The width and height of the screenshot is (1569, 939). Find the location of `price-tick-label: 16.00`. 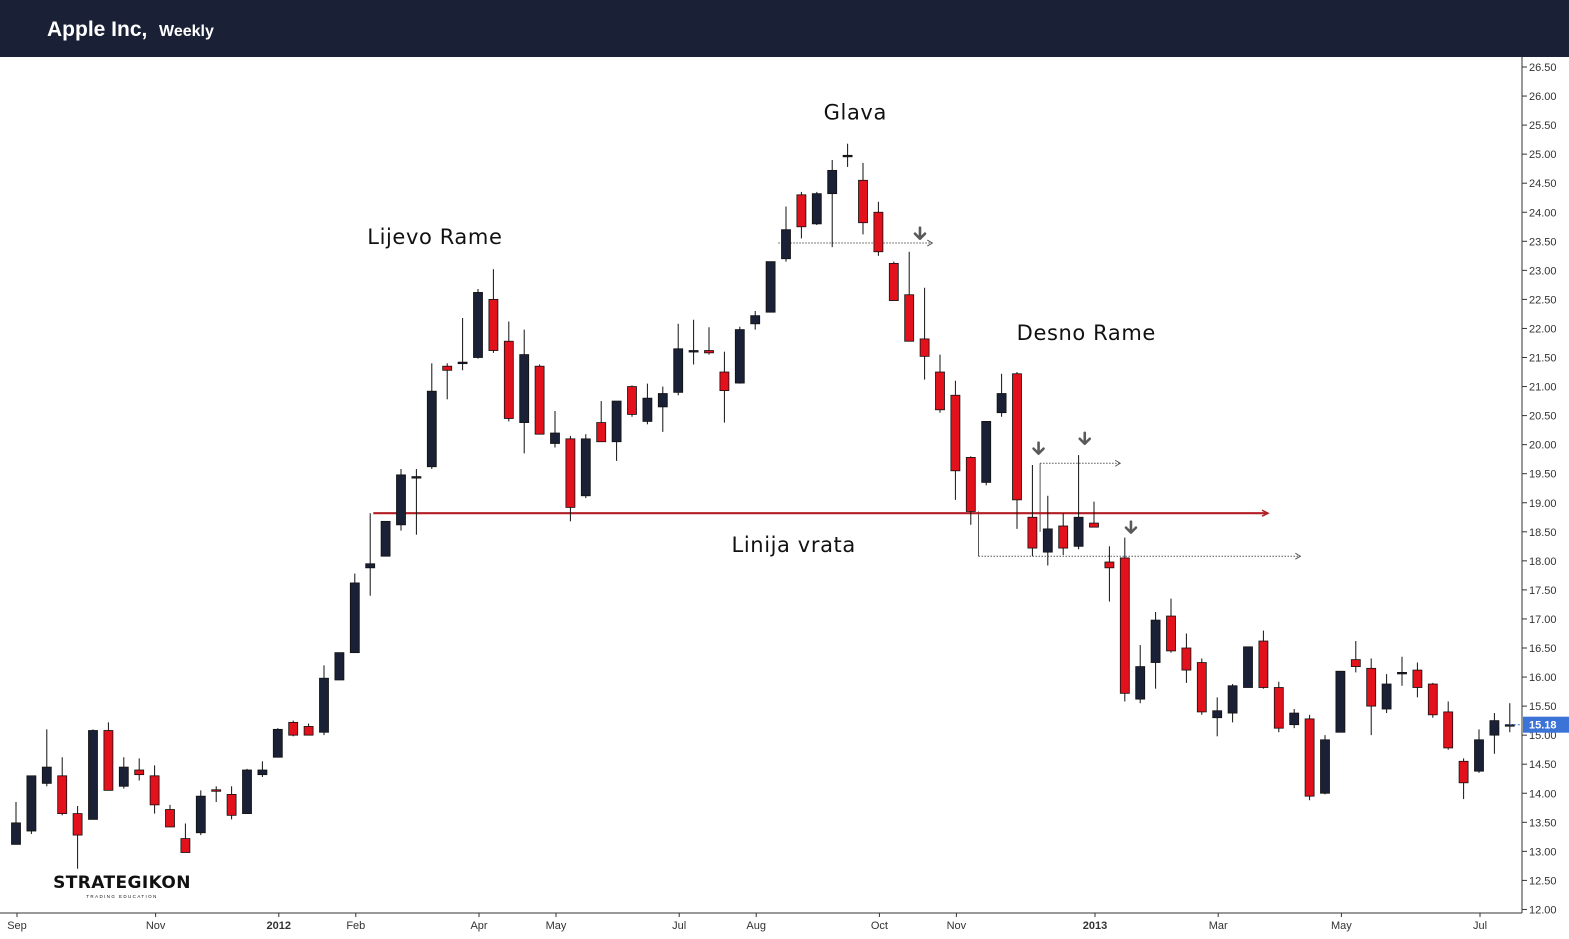

price-tick-label: 16.00 is located at coordinates (1543, 678).